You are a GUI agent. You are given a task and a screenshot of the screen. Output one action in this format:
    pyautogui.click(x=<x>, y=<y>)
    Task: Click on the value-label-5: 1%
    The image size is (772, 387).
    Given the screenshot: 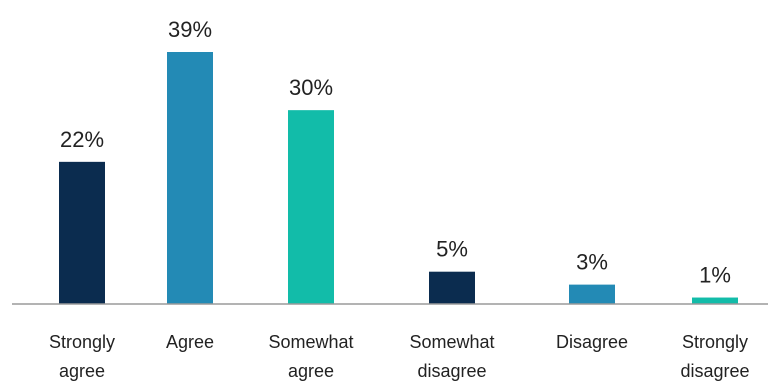 What is the action you would take?
    pyautogui.click(x=715, y=275)
    